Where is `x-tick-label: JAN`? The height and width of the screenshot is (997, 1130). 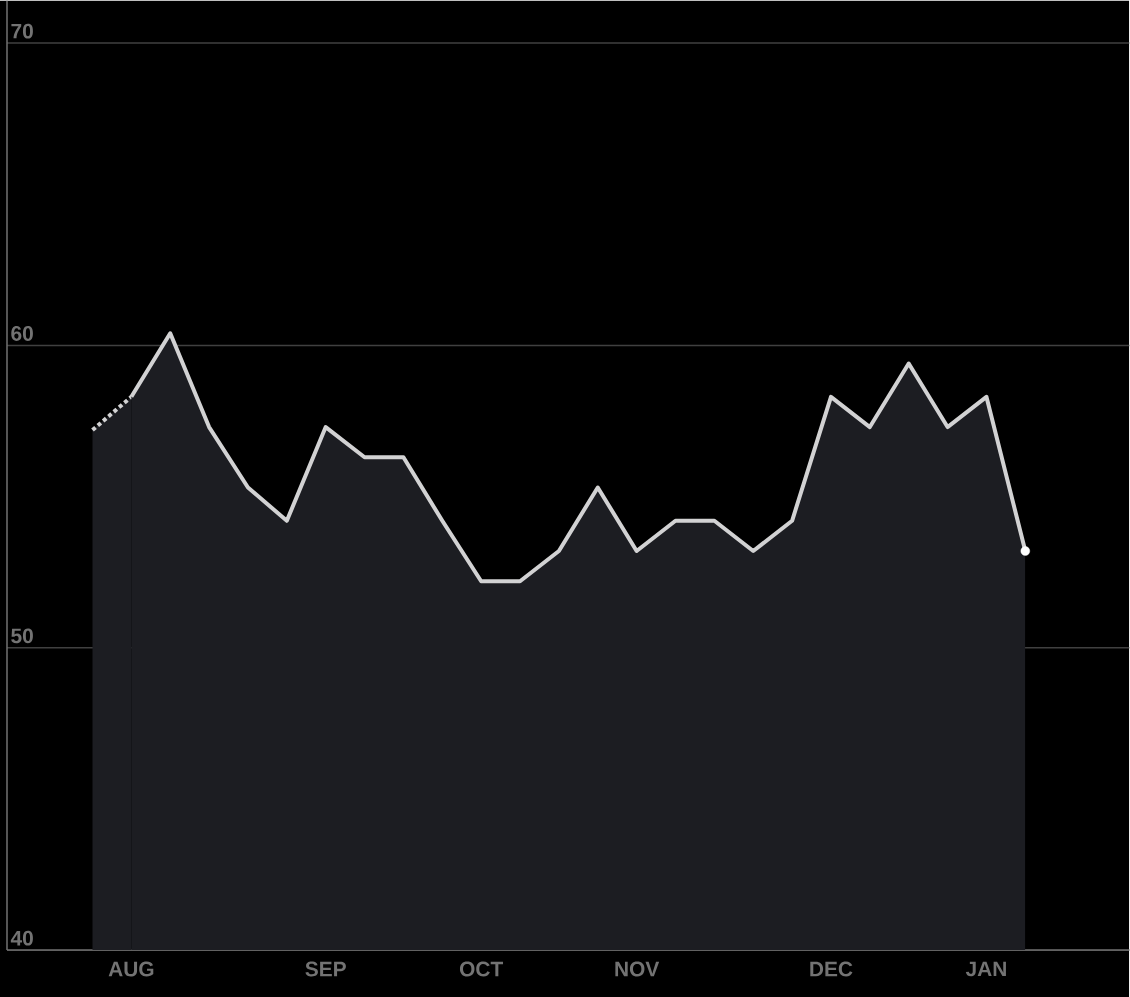
x-tick-label: JAN is located at coordinates (985, 969).